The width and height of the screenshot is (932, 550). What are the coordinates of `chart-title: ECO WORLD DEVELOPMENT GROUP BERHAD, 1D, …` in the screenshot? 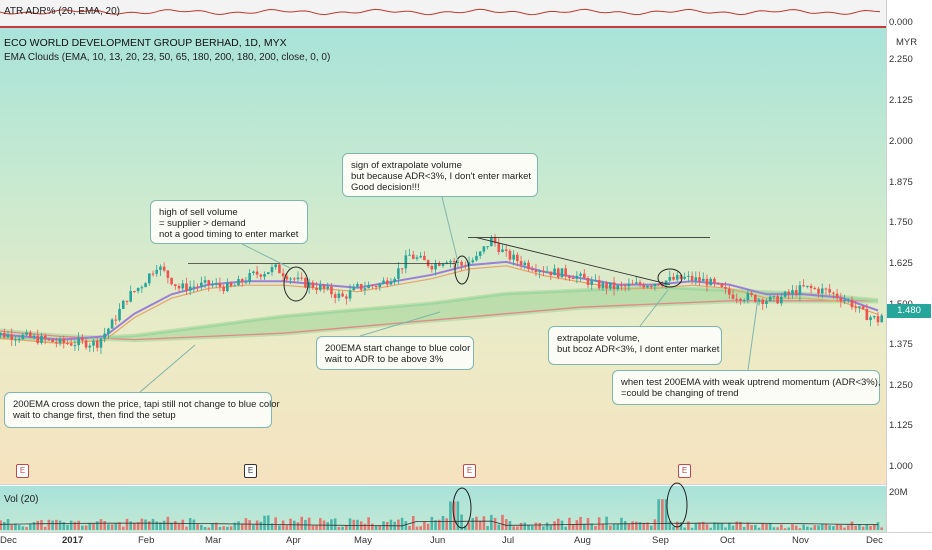 It's located at (145, 43).